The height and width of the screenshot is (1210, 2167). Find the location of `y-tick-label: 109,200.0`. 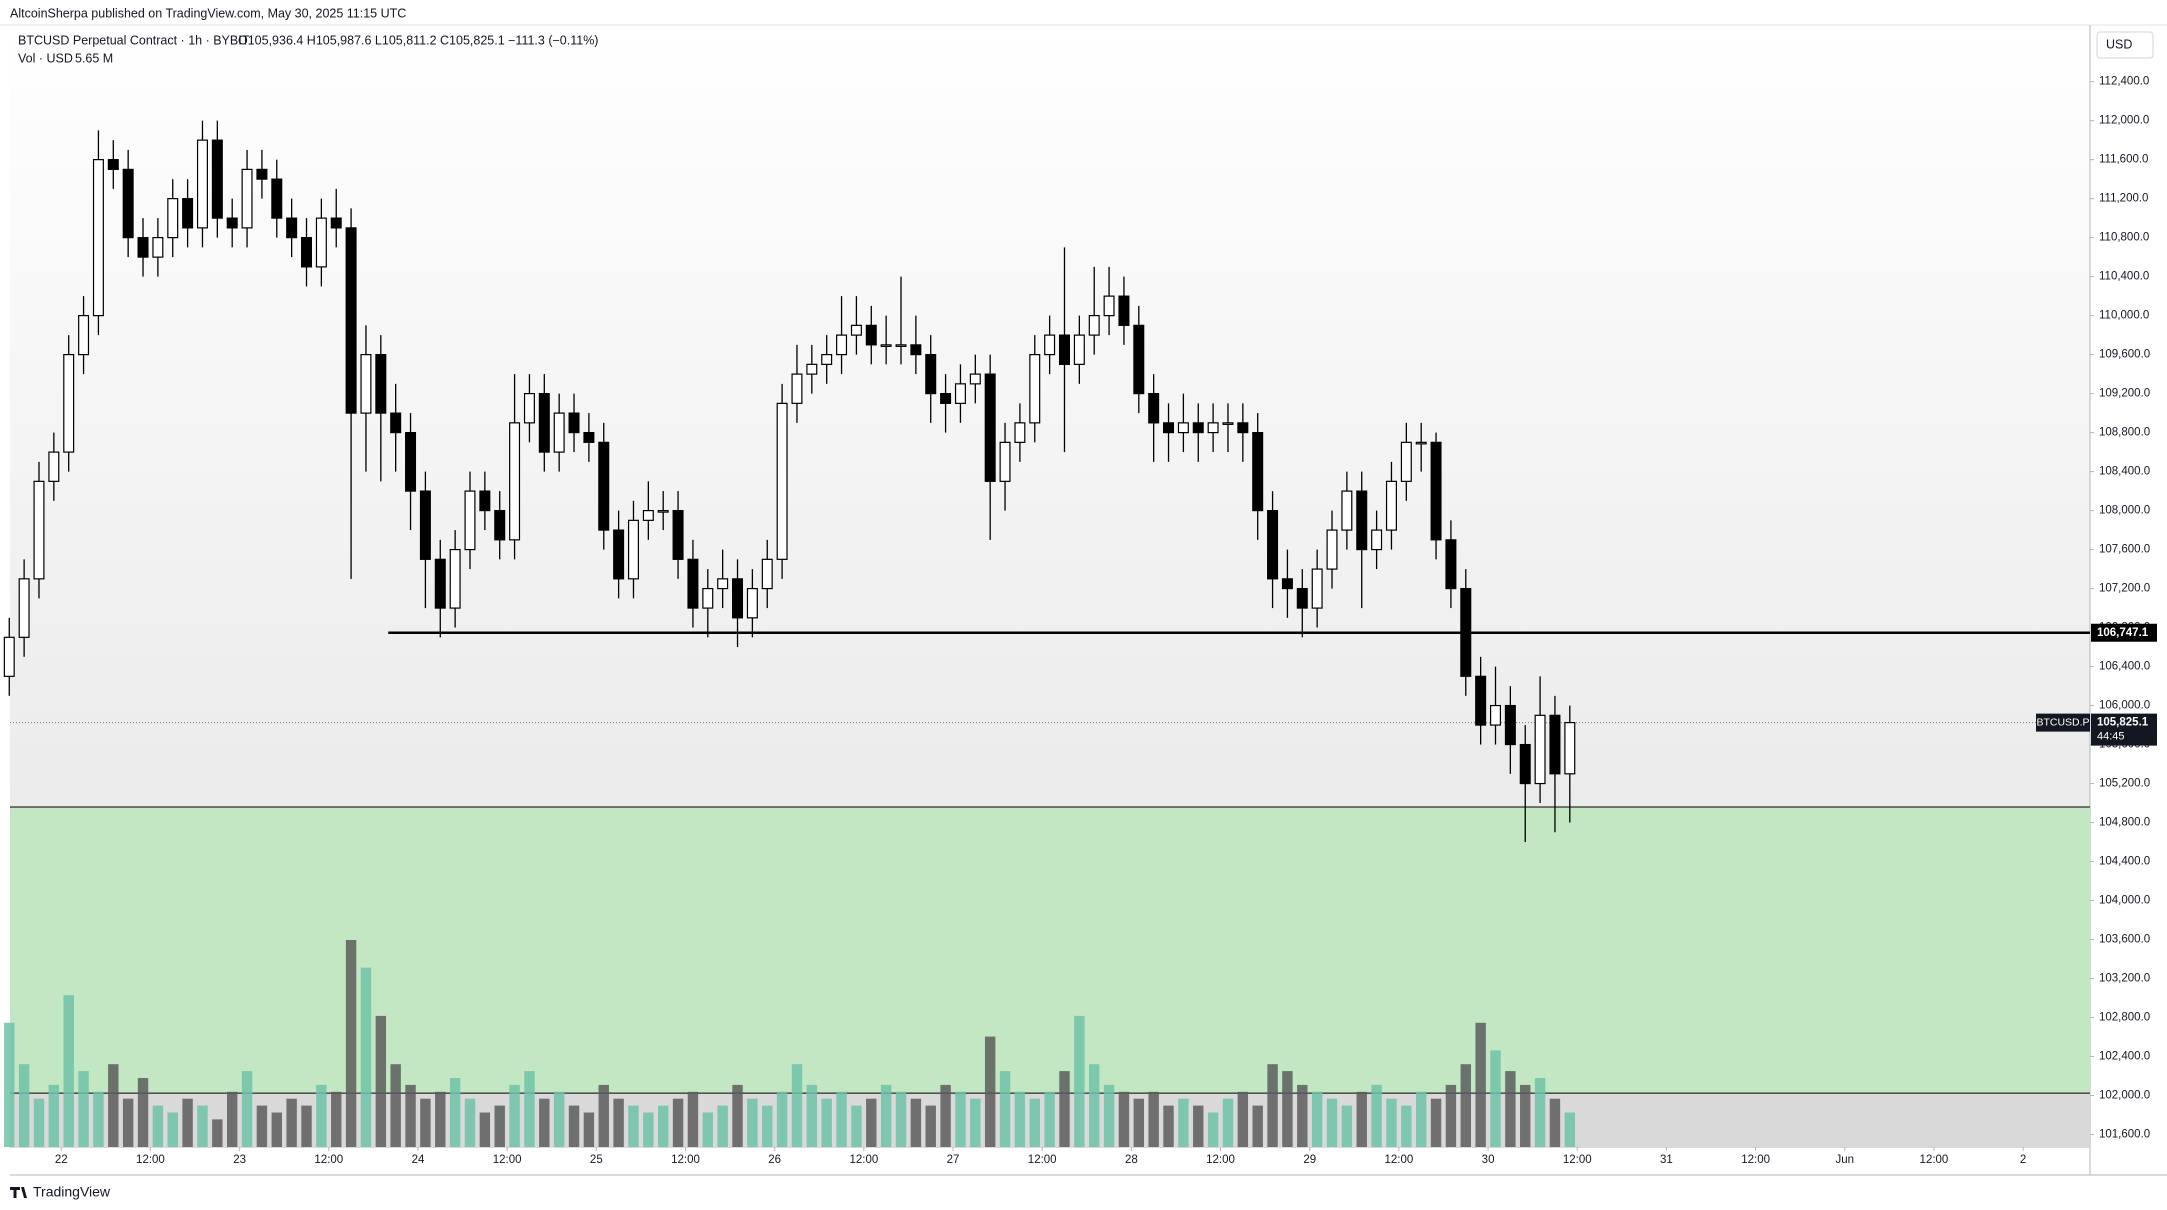

y-tick-label: 109,200.0 is located at coordinates (2124, 394).